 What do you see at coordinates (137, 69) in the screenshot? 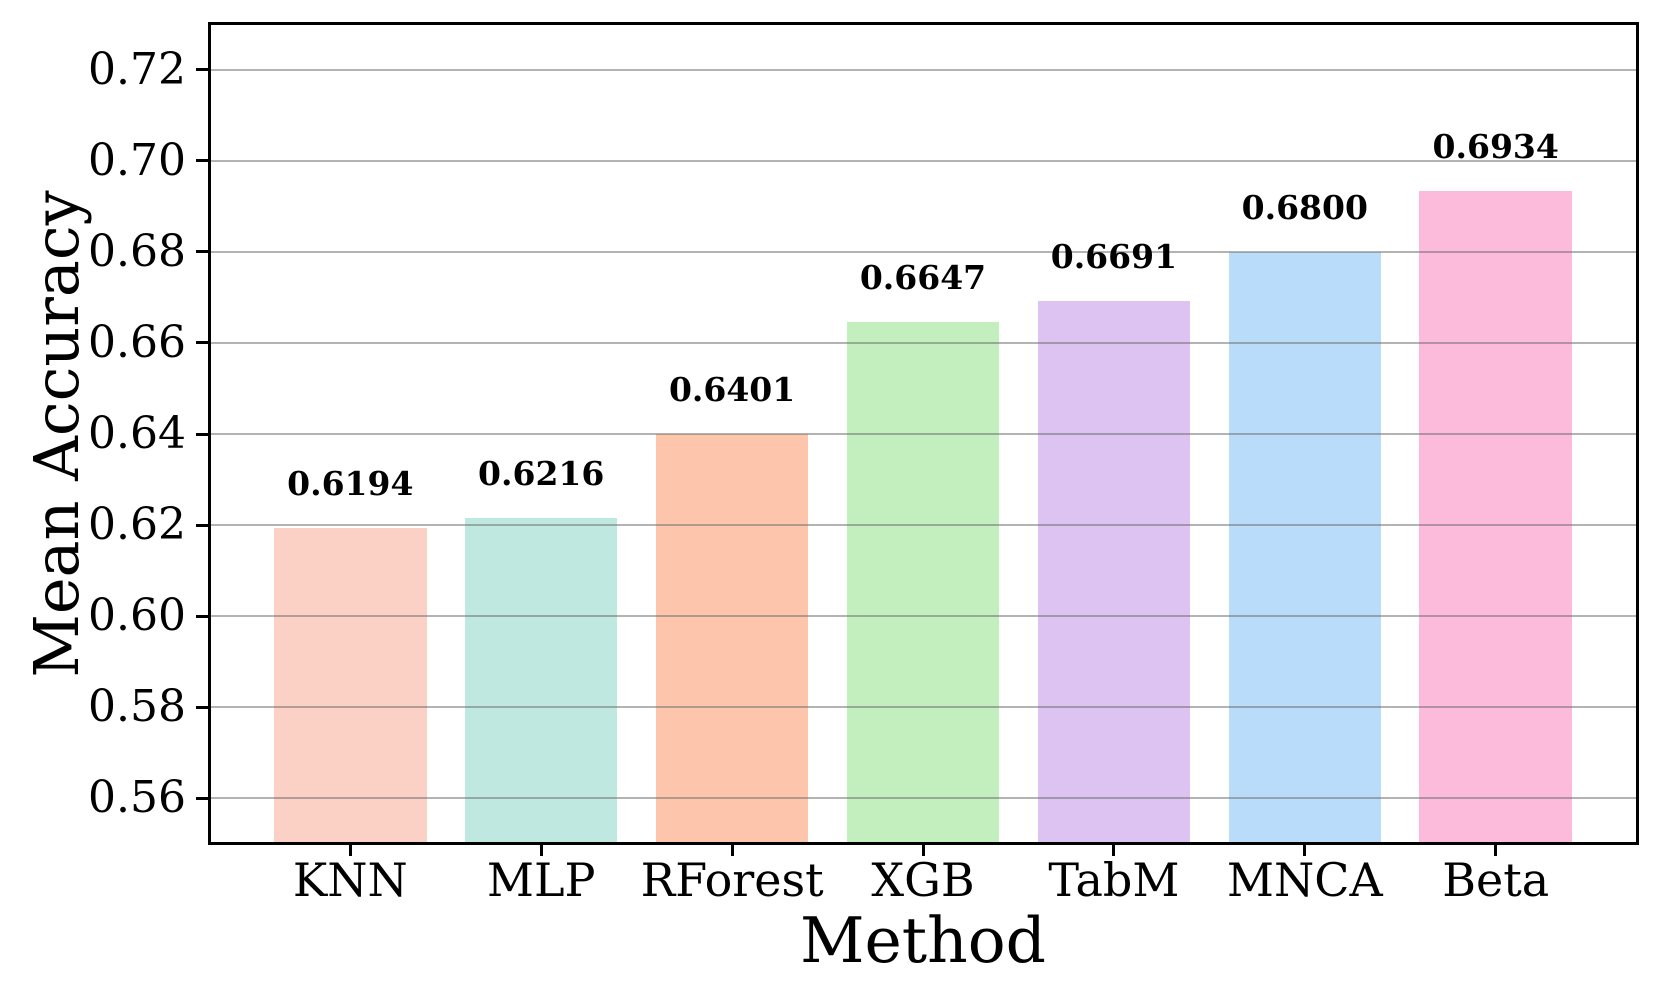
I see `y-tick-label: 0.72` at bounding box center [137, 69].